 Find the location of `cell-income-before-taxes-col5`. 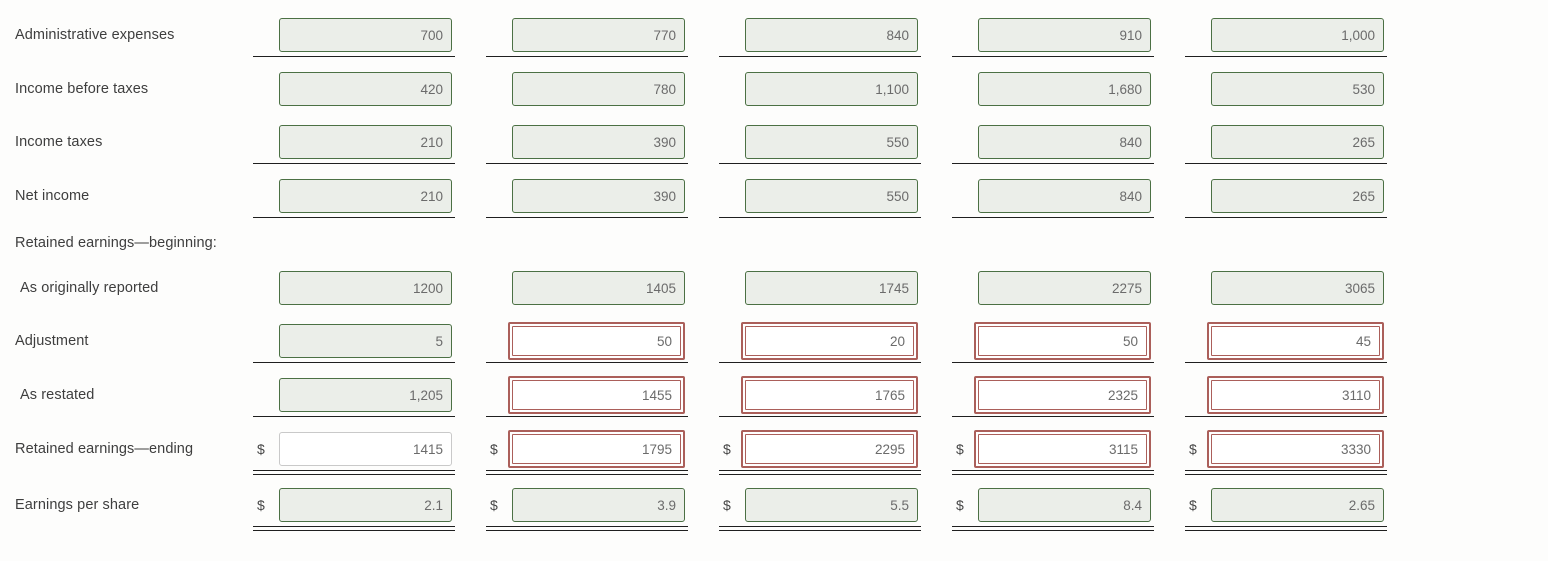

cell-income-before-taxes-col5 is located at coordinates (1286, 89).